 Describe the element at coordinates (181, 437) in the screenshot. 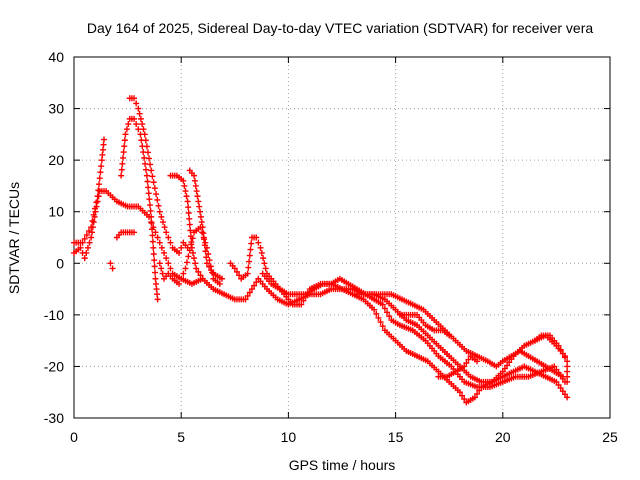

I see `x-tick-label: 5` at that location.